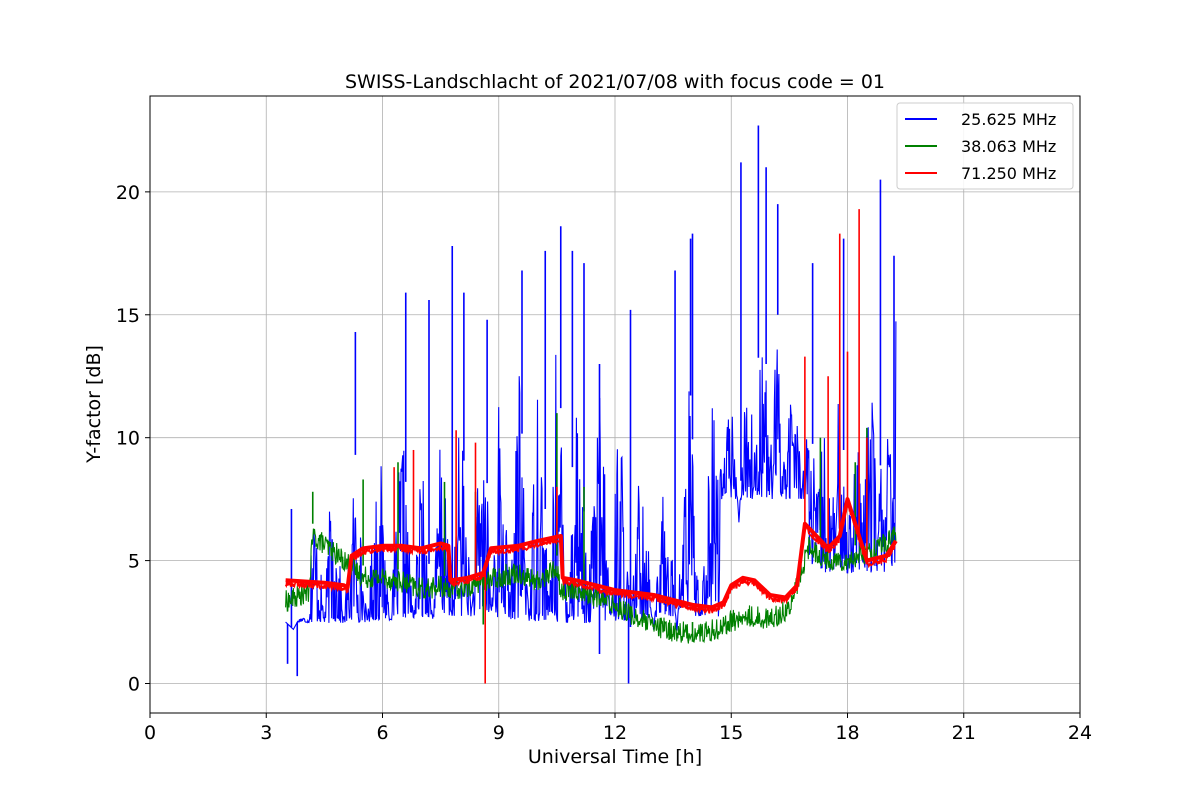  Describe the element at coordinates (731, 733) in the screenshot. I see `x-tick-label: 15` at that location.